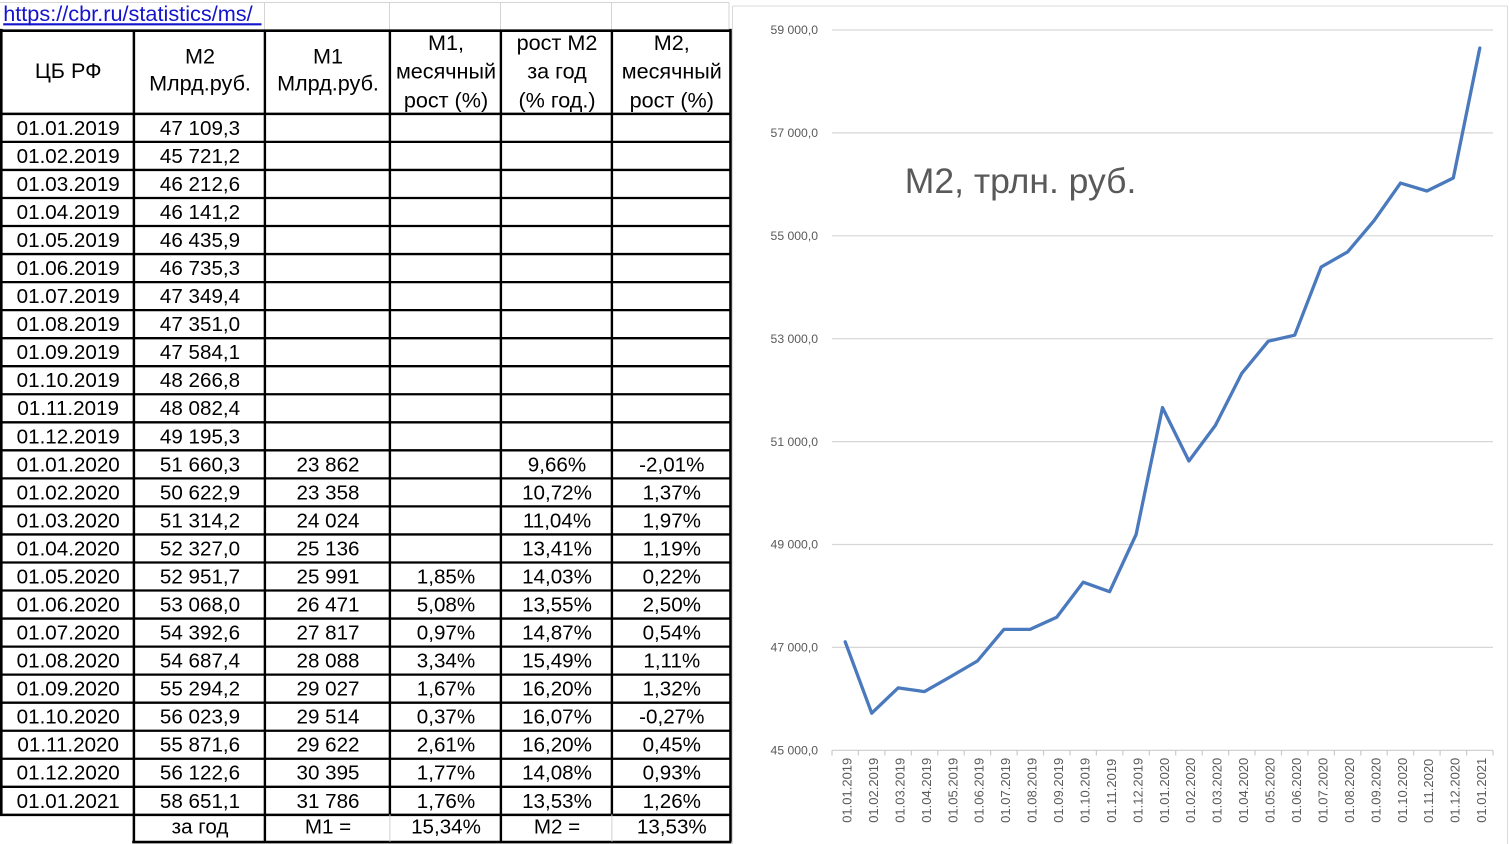  Describe the element at coordinates (68, 184) in the screenshot. I see `svg-text: 01.03.2019` at that location.